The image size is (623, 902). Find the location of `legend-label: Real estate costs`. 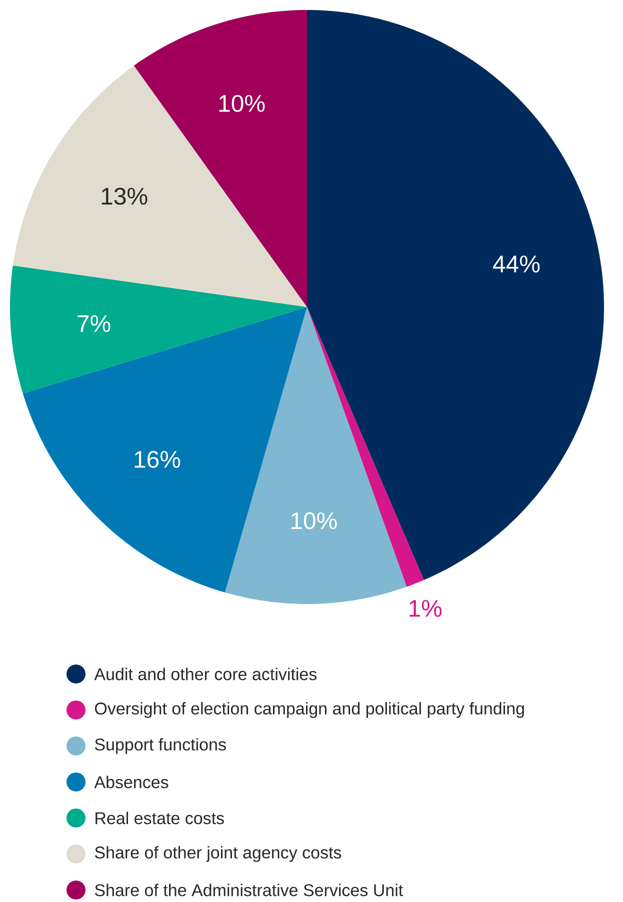

legend-label: Real estate costs is located at coordinates (160, 818).